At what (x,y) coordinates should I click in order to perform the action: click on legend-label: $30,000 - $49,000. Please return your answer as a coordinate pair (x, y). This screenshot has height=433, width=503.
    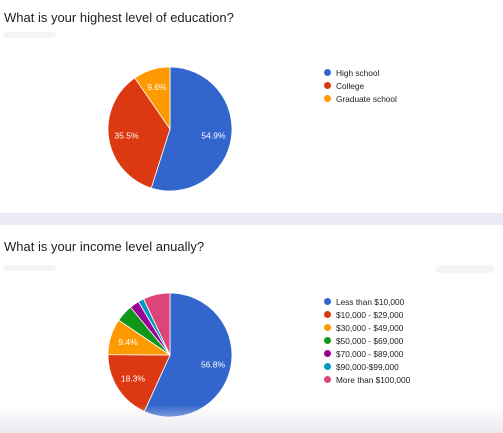
    Looking at the image, I should click on (370, 327).